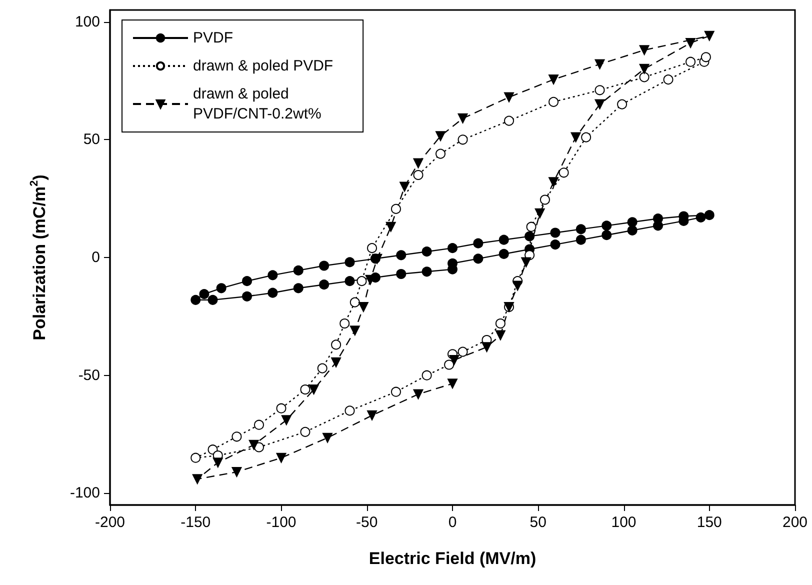 The image size is (812, 585). What do you see at coordinates (623, 522) in the screenshot?
I see `x-tick-label: 100` at bounding box center [623, 522].